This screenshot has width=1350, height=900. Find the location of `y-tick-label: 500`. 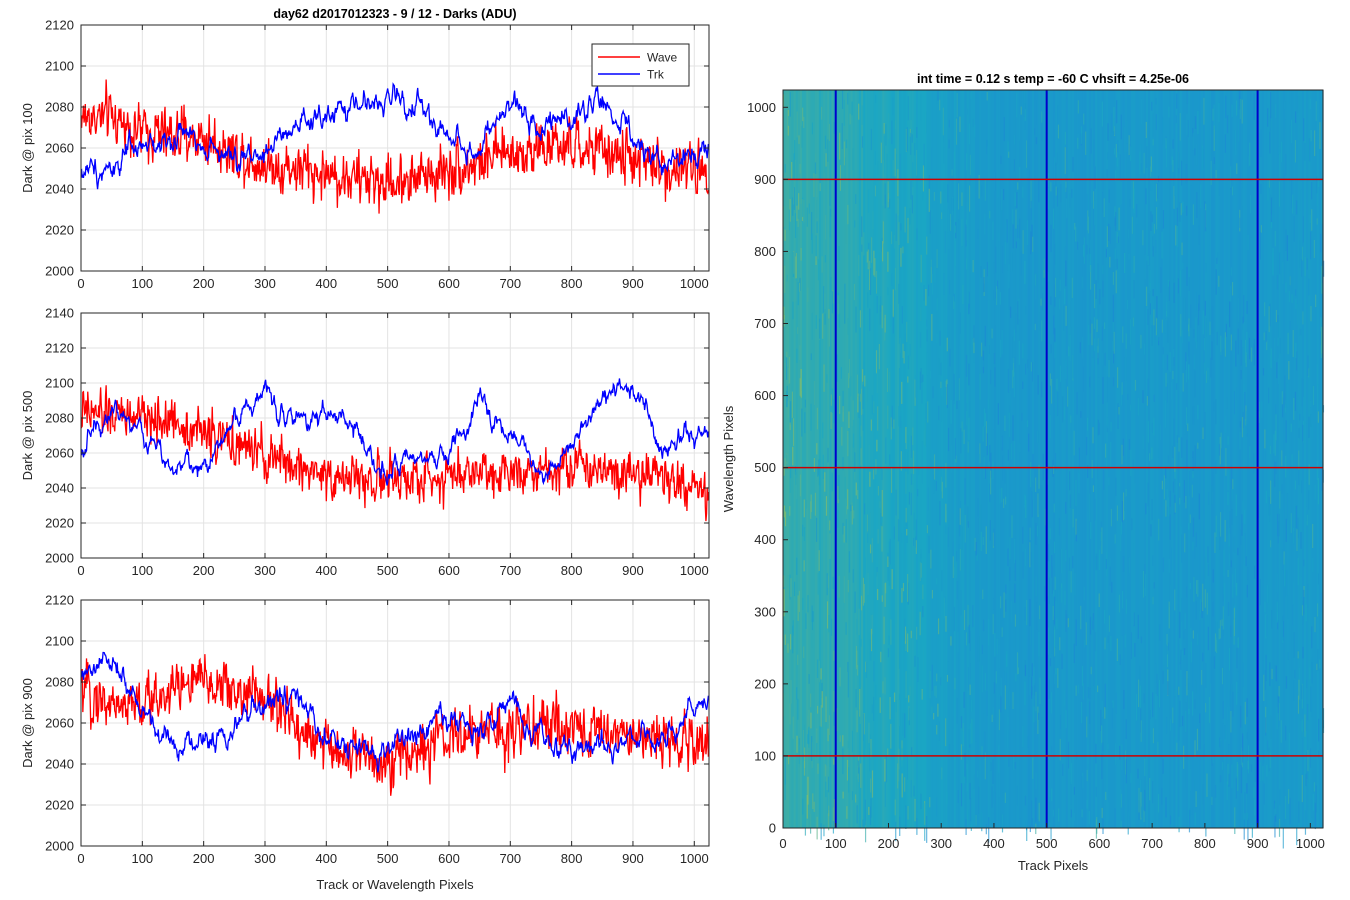

y-tick-label: 500 is located at coordinates (765, 467).